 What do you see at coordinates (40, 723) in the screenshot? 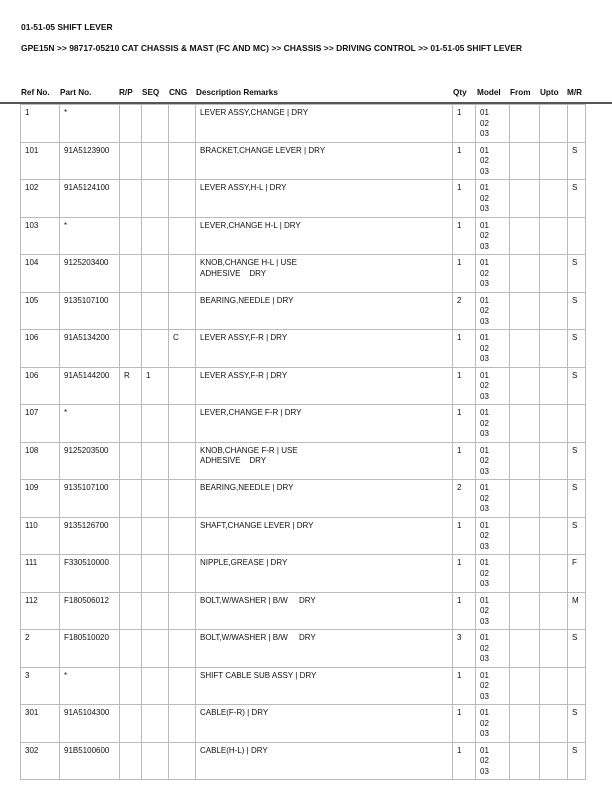
I see `cell-ref: 301` at bounding box center [40, 723].